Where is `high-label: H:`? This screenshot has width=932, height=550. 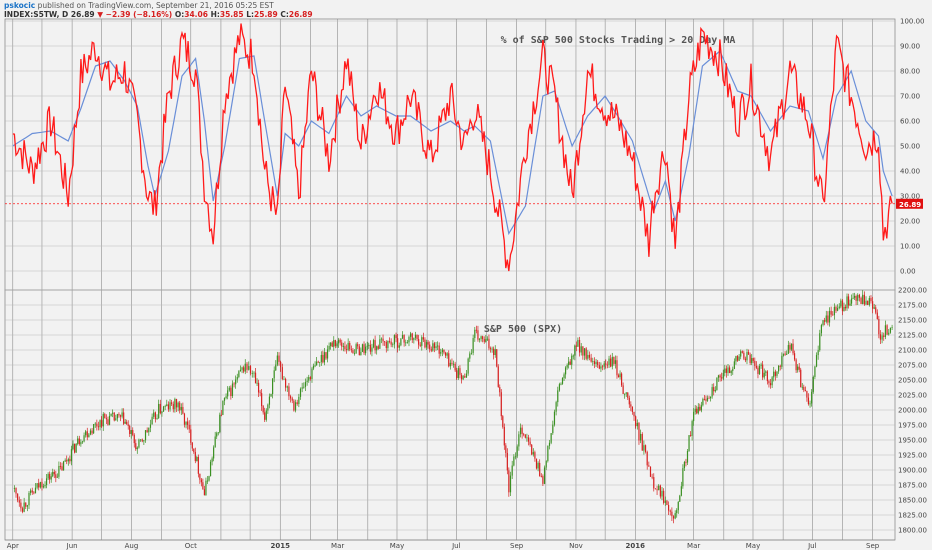
high-label: H: is located at coordinates (215, 14).